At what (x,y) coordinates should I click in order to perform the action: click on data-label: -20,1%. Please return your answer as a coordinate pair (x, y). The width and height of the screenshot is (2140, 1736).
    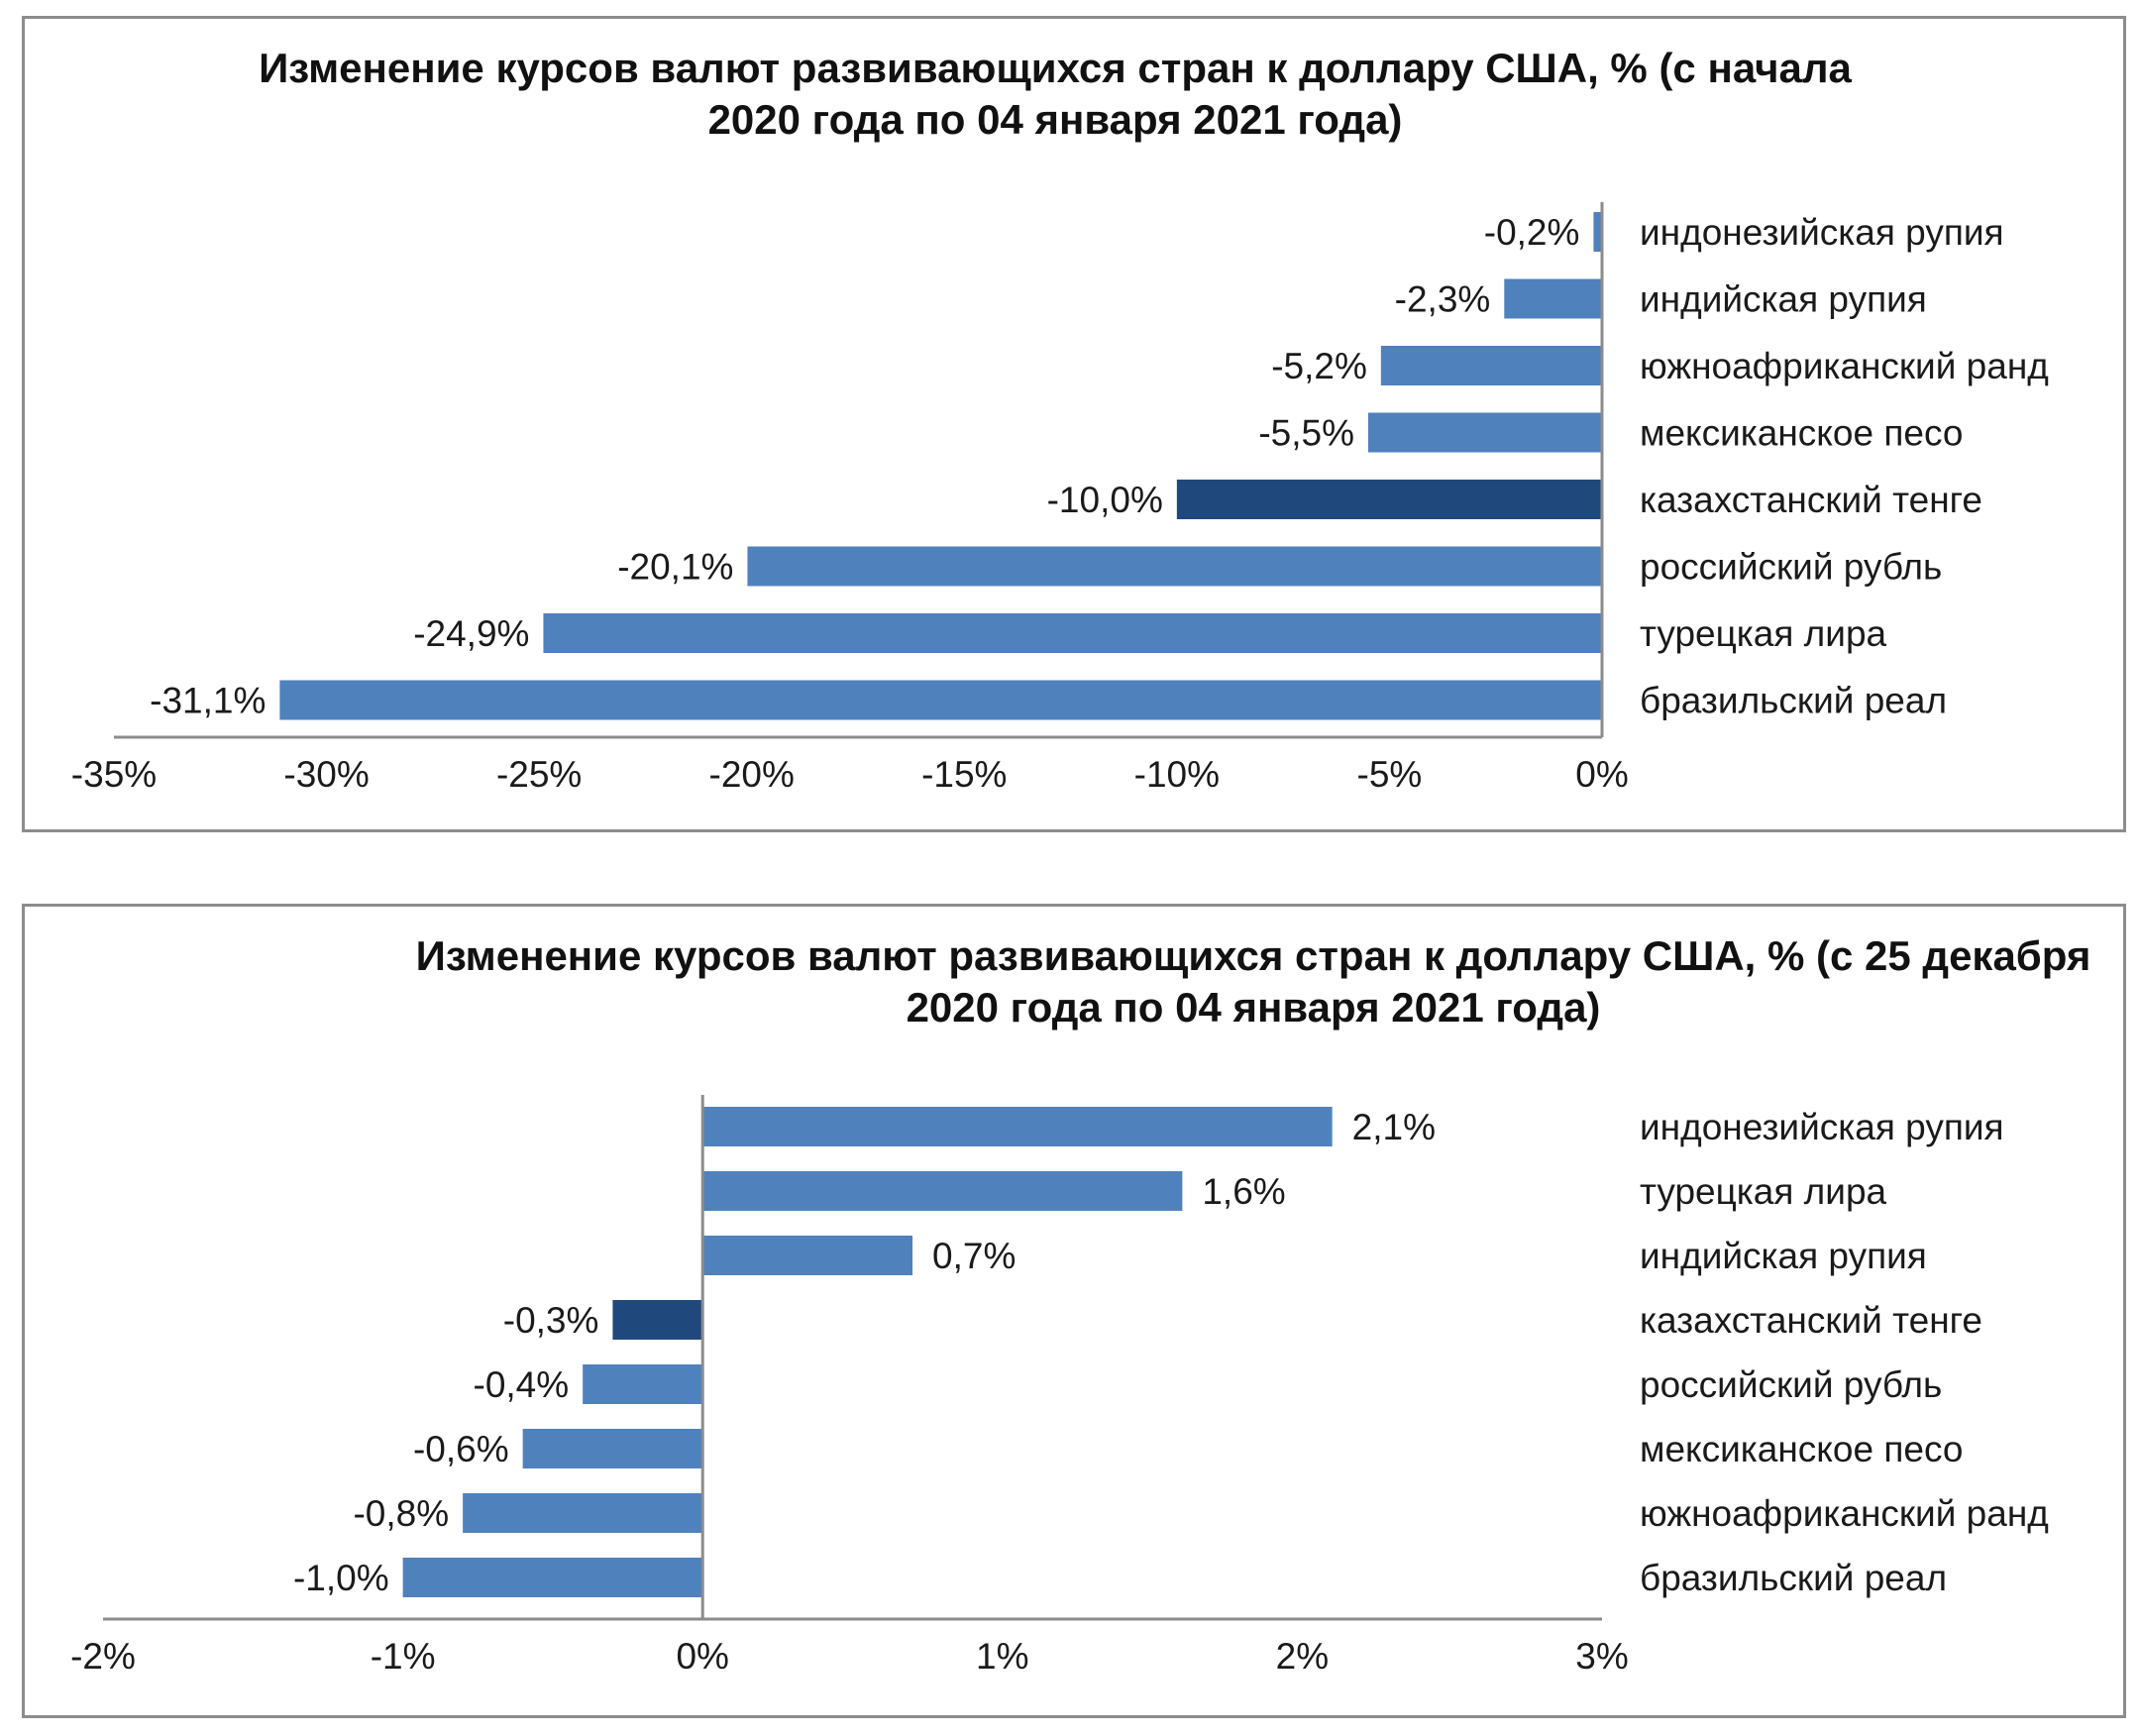
    Looking at the image, I should click on (675, 567).